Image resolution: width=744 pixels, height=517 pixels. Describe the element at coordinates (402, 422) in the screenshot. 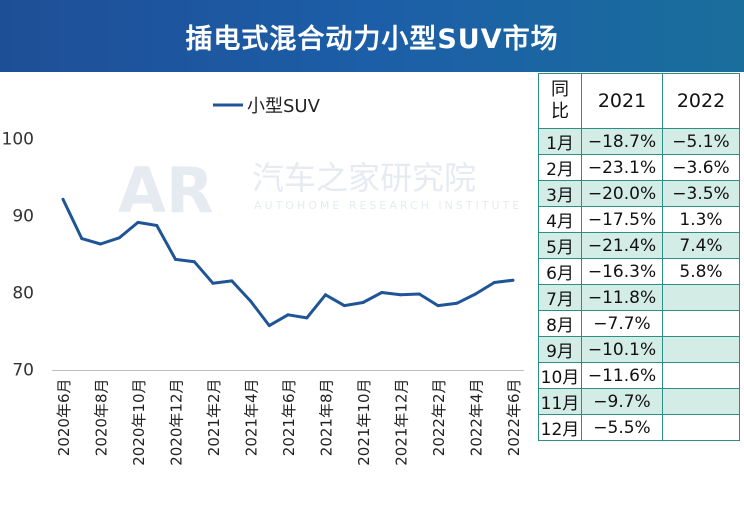

I see `x-tick-label: 2021年12月` at that location.